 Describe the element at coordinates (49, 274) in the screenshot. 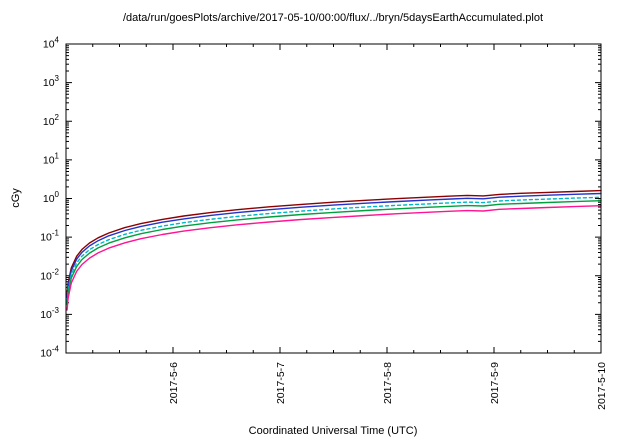

I see `svg-text: 10⁻²` at that location.